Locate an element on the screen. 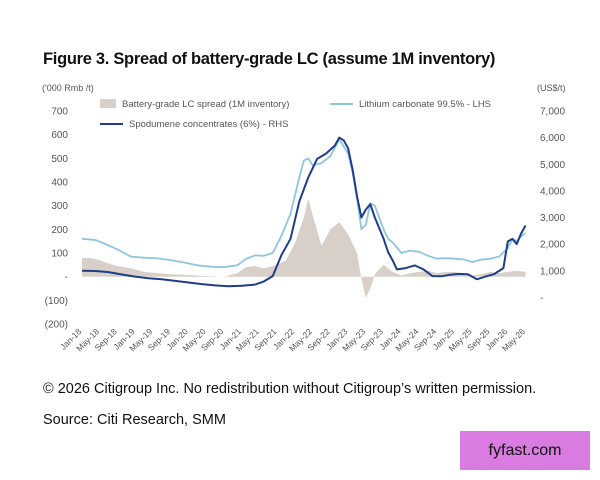 The image size is (600, 480). legend-swatch-spread is located at coordinates (108, 103).